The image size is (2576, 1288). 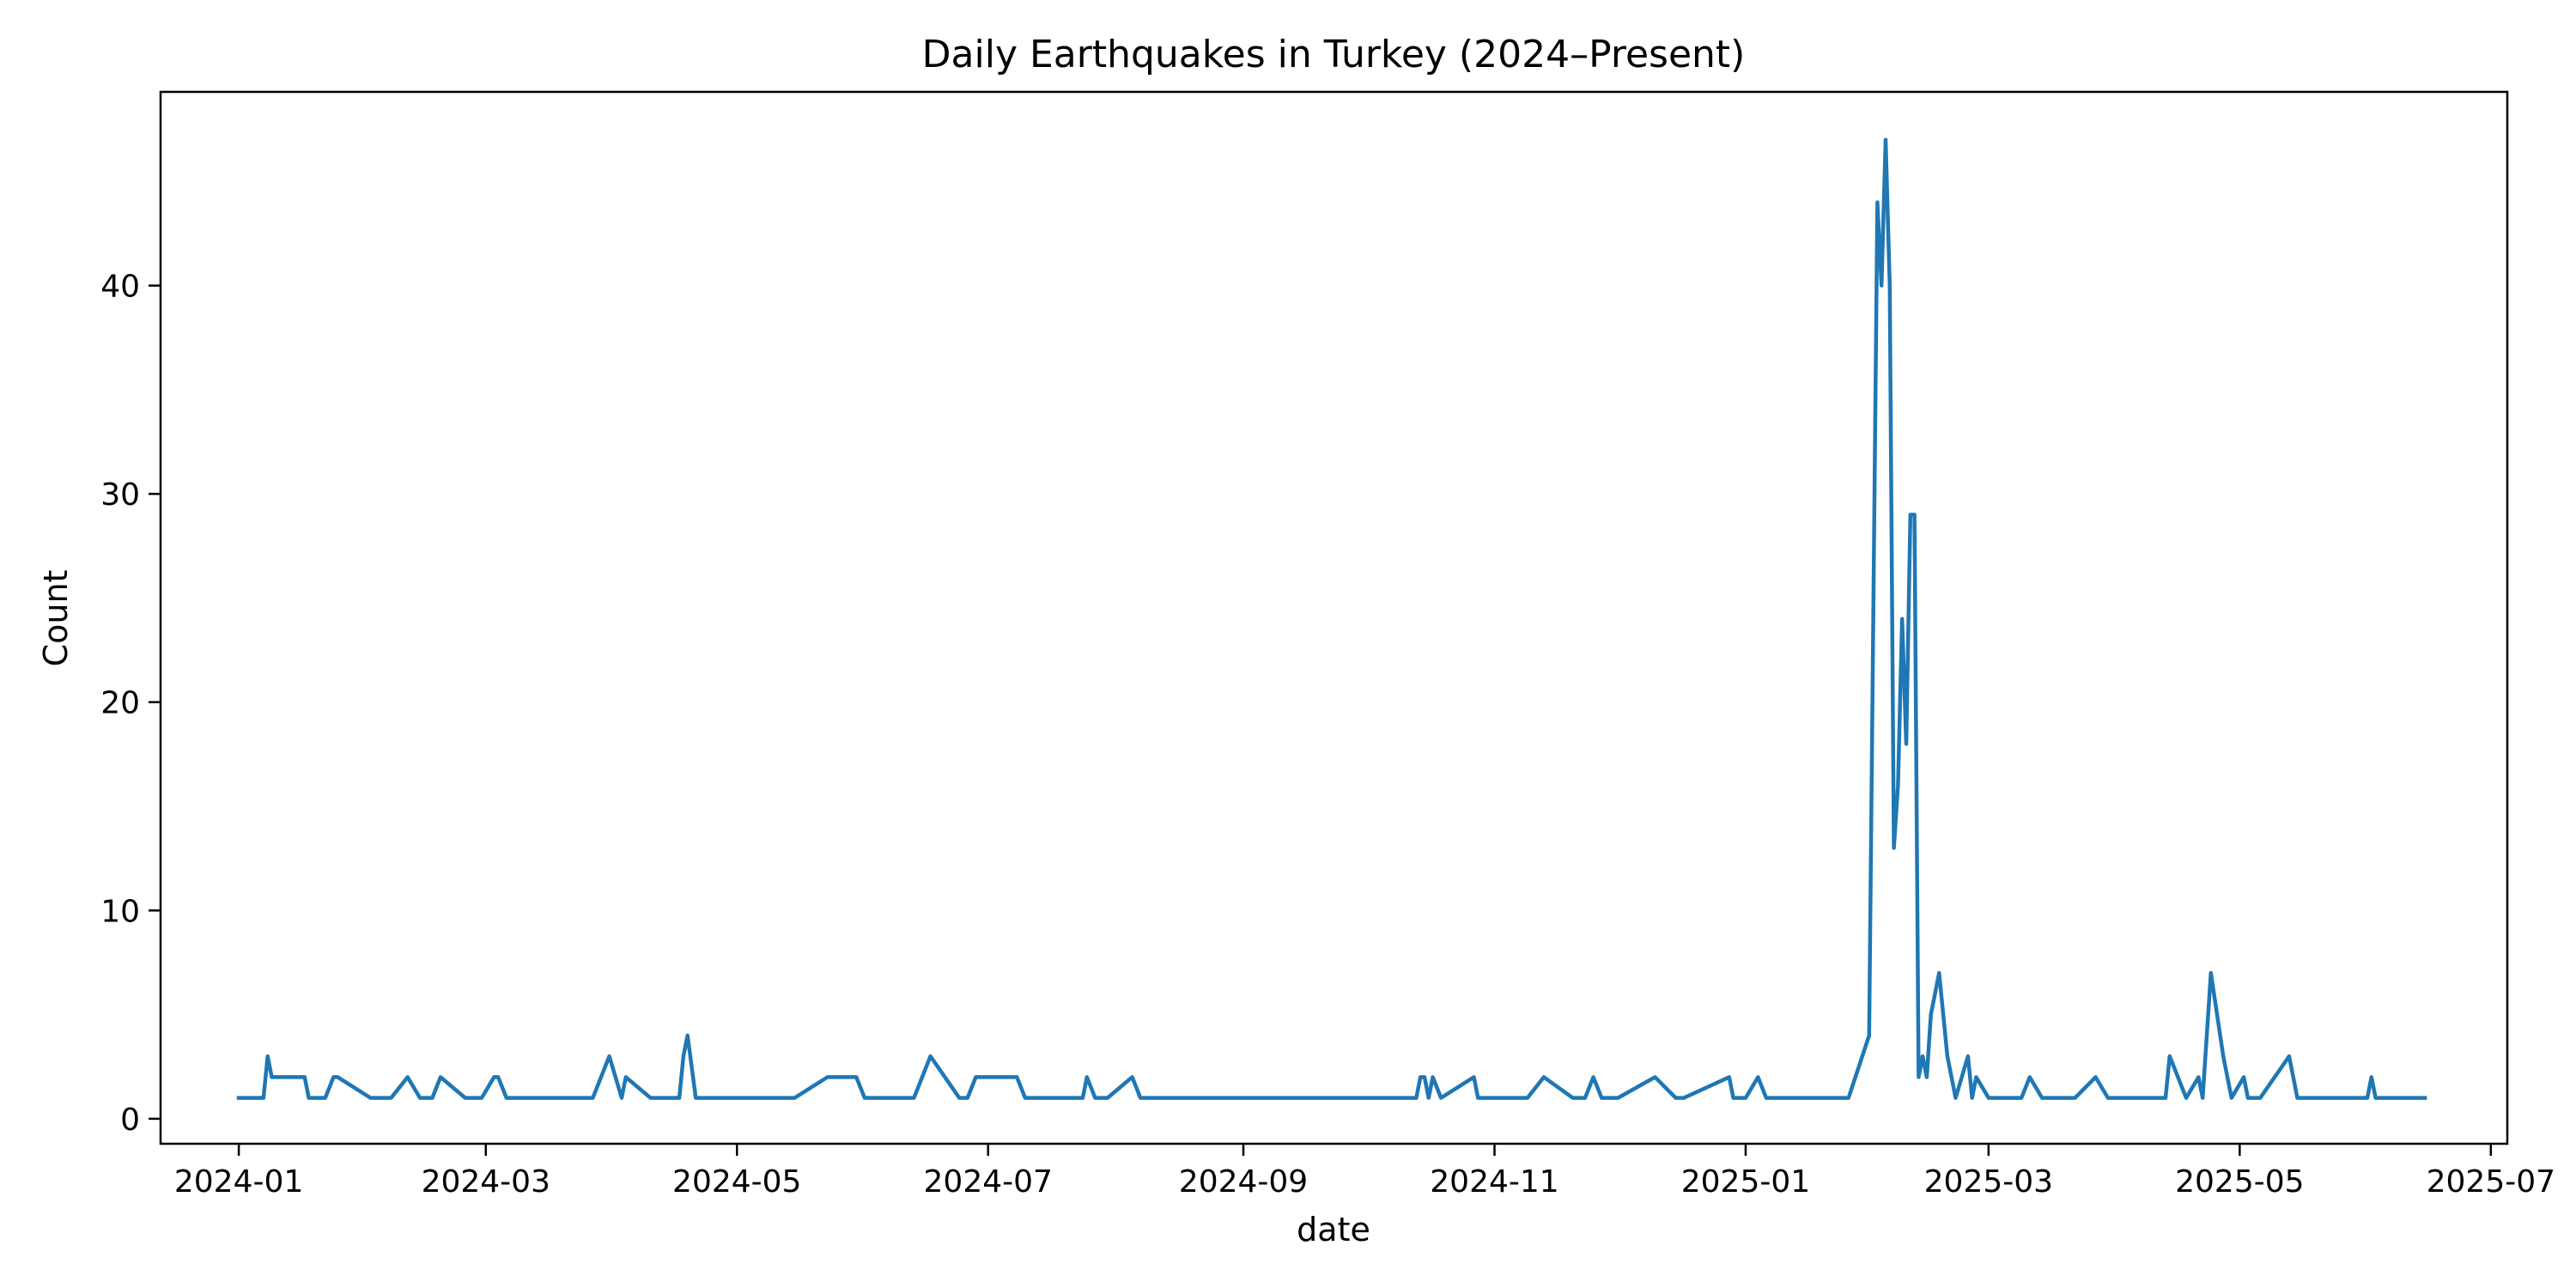 I want to click on x-tick-label: 2024-07, so click(x=988, y=1182).